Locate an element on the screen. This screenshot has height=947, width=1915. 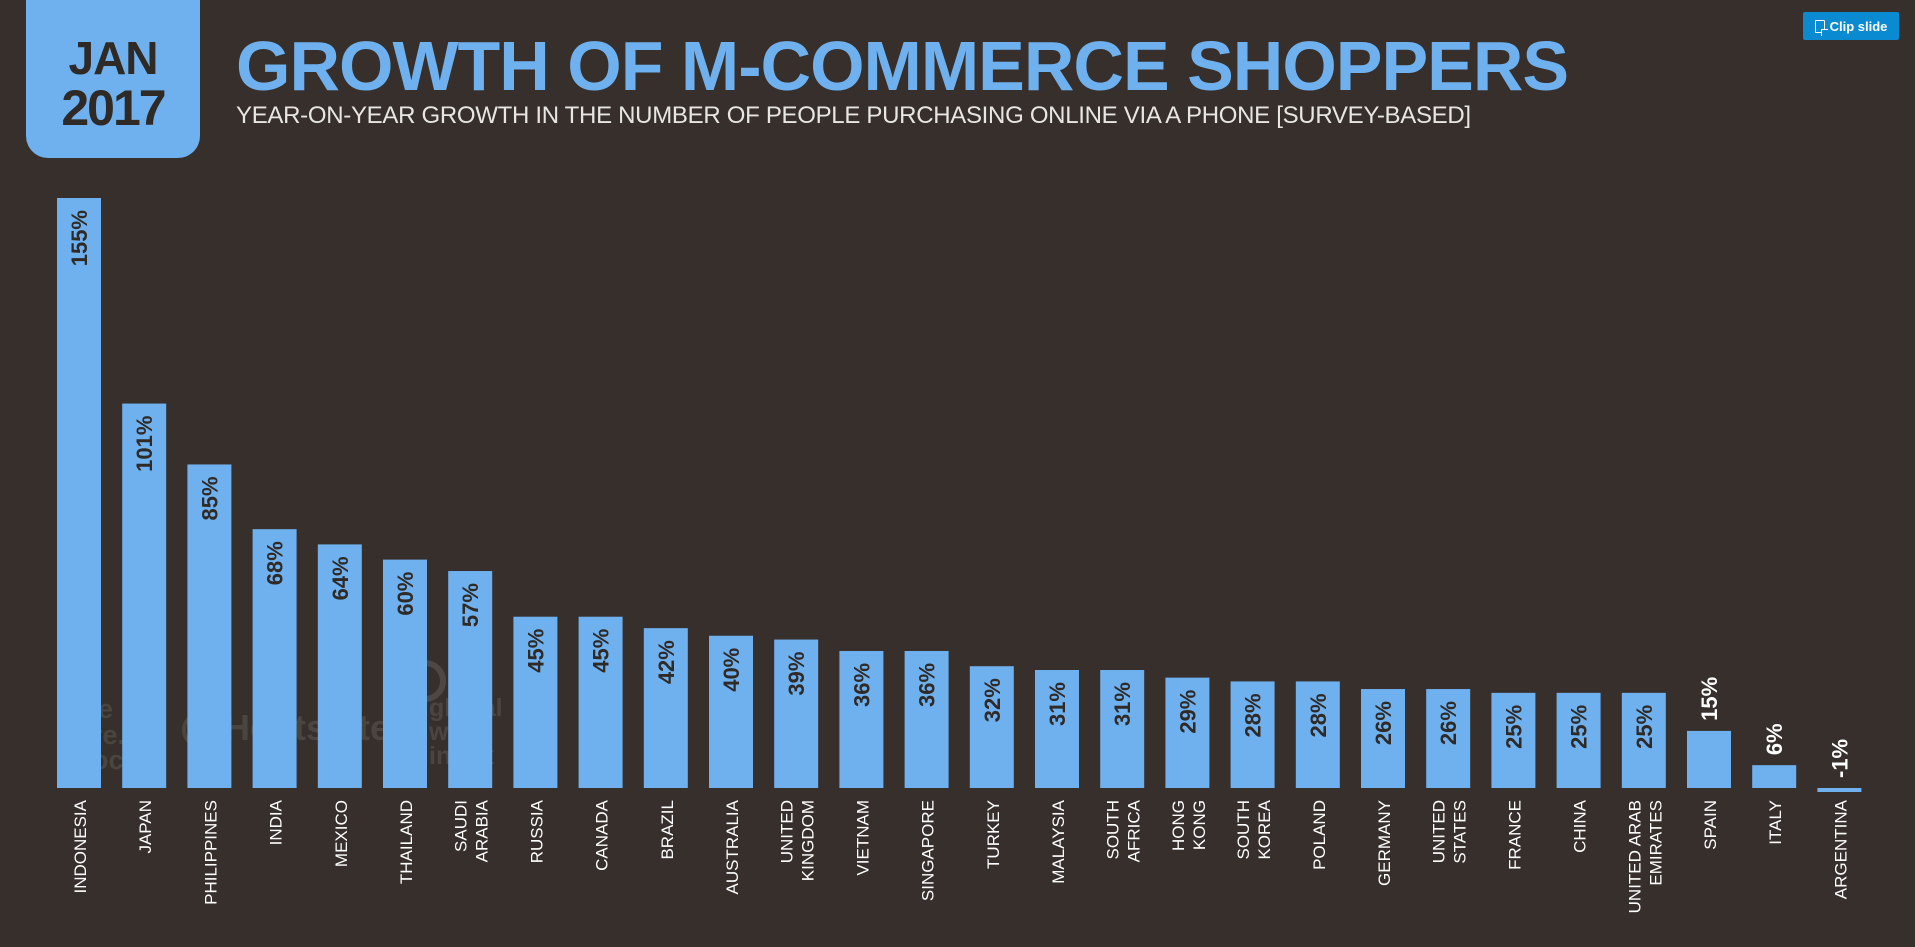
clip-slide-label: Clip slide is located at coordinates (1858, 26).